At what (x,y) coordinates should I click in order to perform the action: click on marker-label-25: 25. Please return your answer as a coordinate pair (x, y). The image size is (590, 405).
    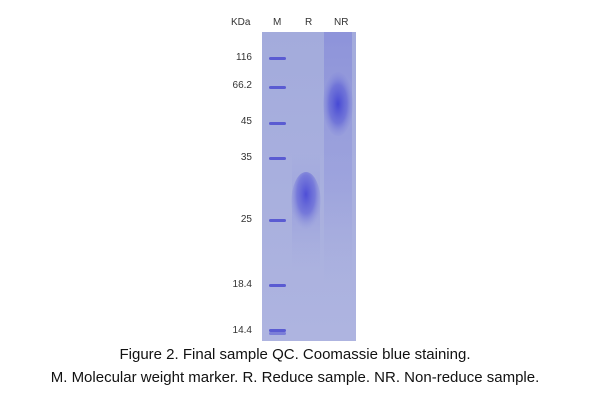
    Looking at the image, I should click on (246, 219).